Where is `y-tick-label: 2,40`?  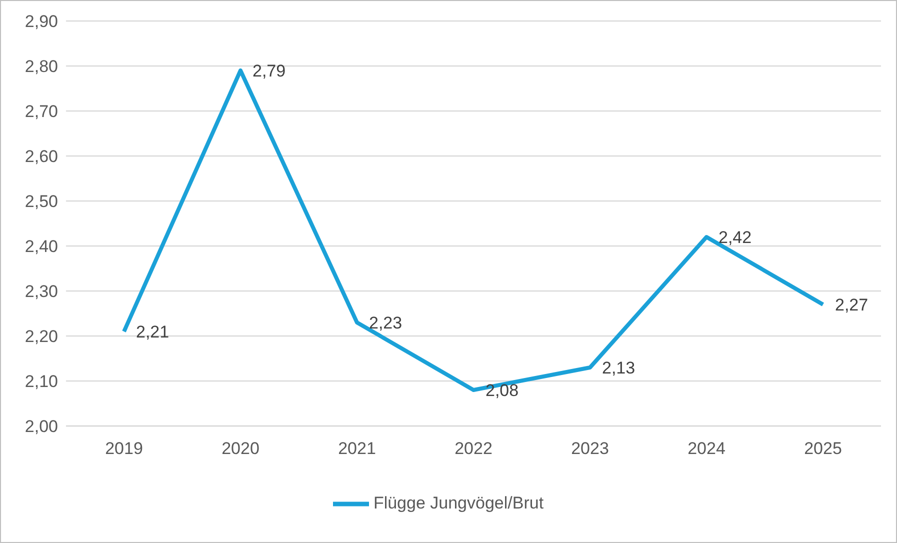 y-tick-label: 2,40 is located at coordinates (41, 246).